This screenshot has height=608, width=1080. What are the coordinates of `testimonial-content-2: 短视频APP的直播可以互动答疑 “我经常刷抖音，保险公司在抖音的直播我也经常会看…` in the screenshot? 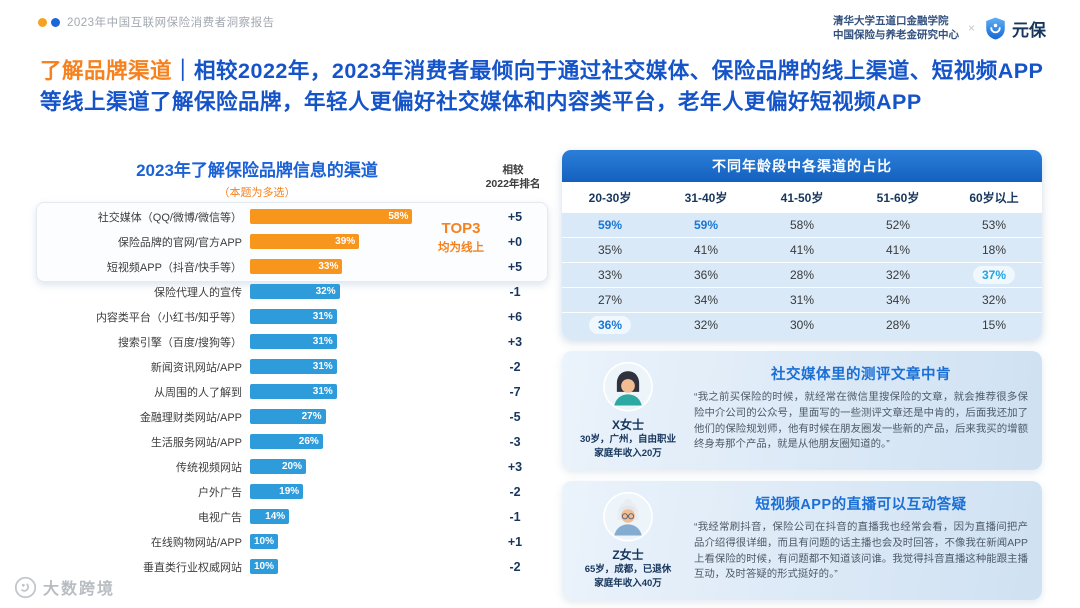 It's located at (856, 540).